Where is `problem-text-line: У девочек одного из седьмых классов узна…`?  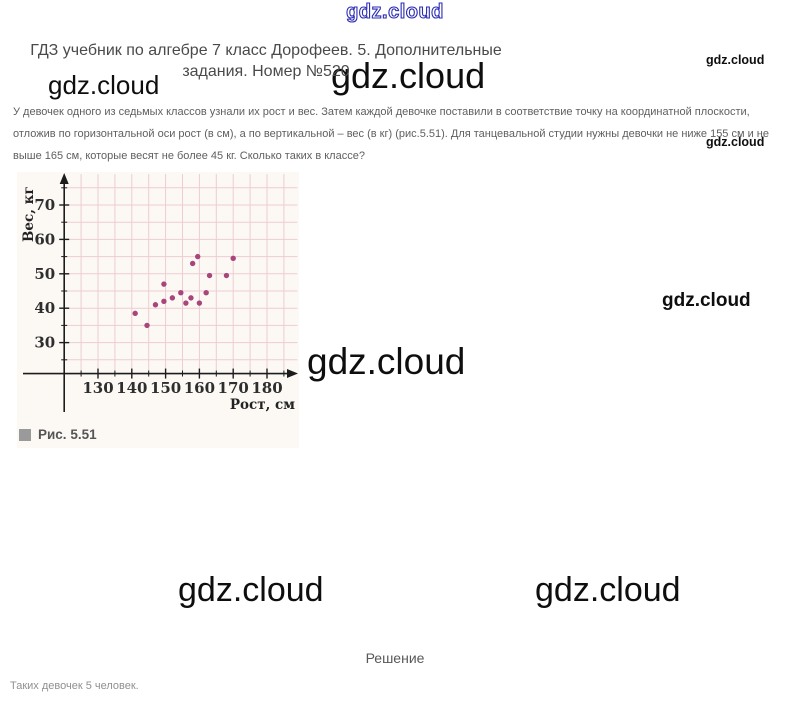 problem-text-line: У девочек одного из седьмых классов узна… is located at coordinates (381, 112).